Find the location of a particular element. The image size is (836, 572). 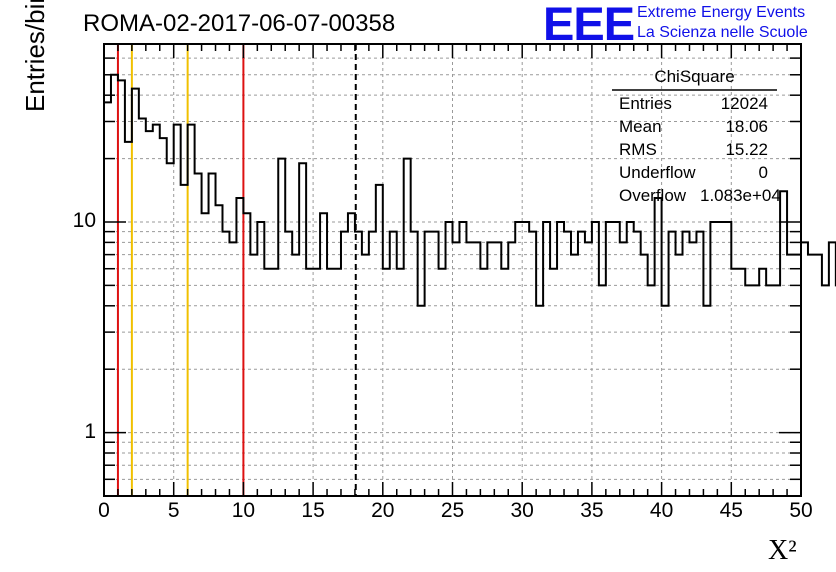

stat-overflow-label: Overflow is located at coordinates (653, 195).